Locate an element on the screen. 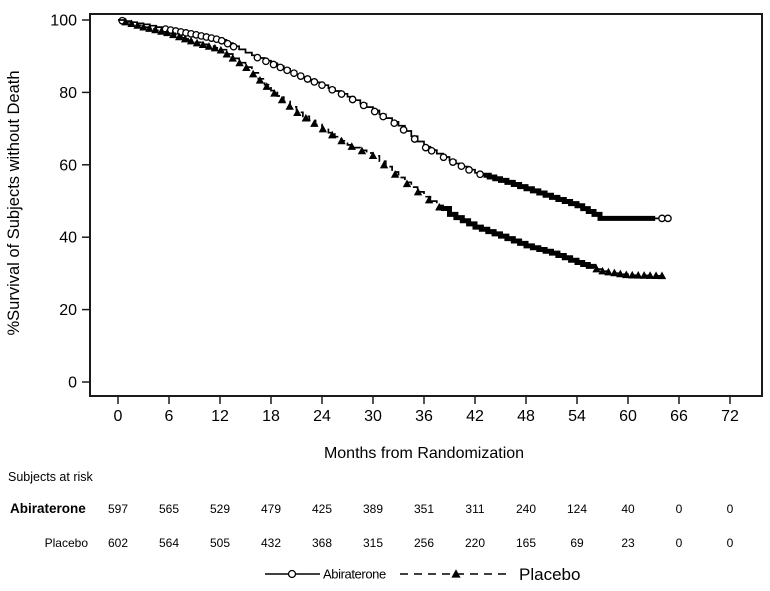  y-tick-label: 60 is located at coordinates (68, 165).